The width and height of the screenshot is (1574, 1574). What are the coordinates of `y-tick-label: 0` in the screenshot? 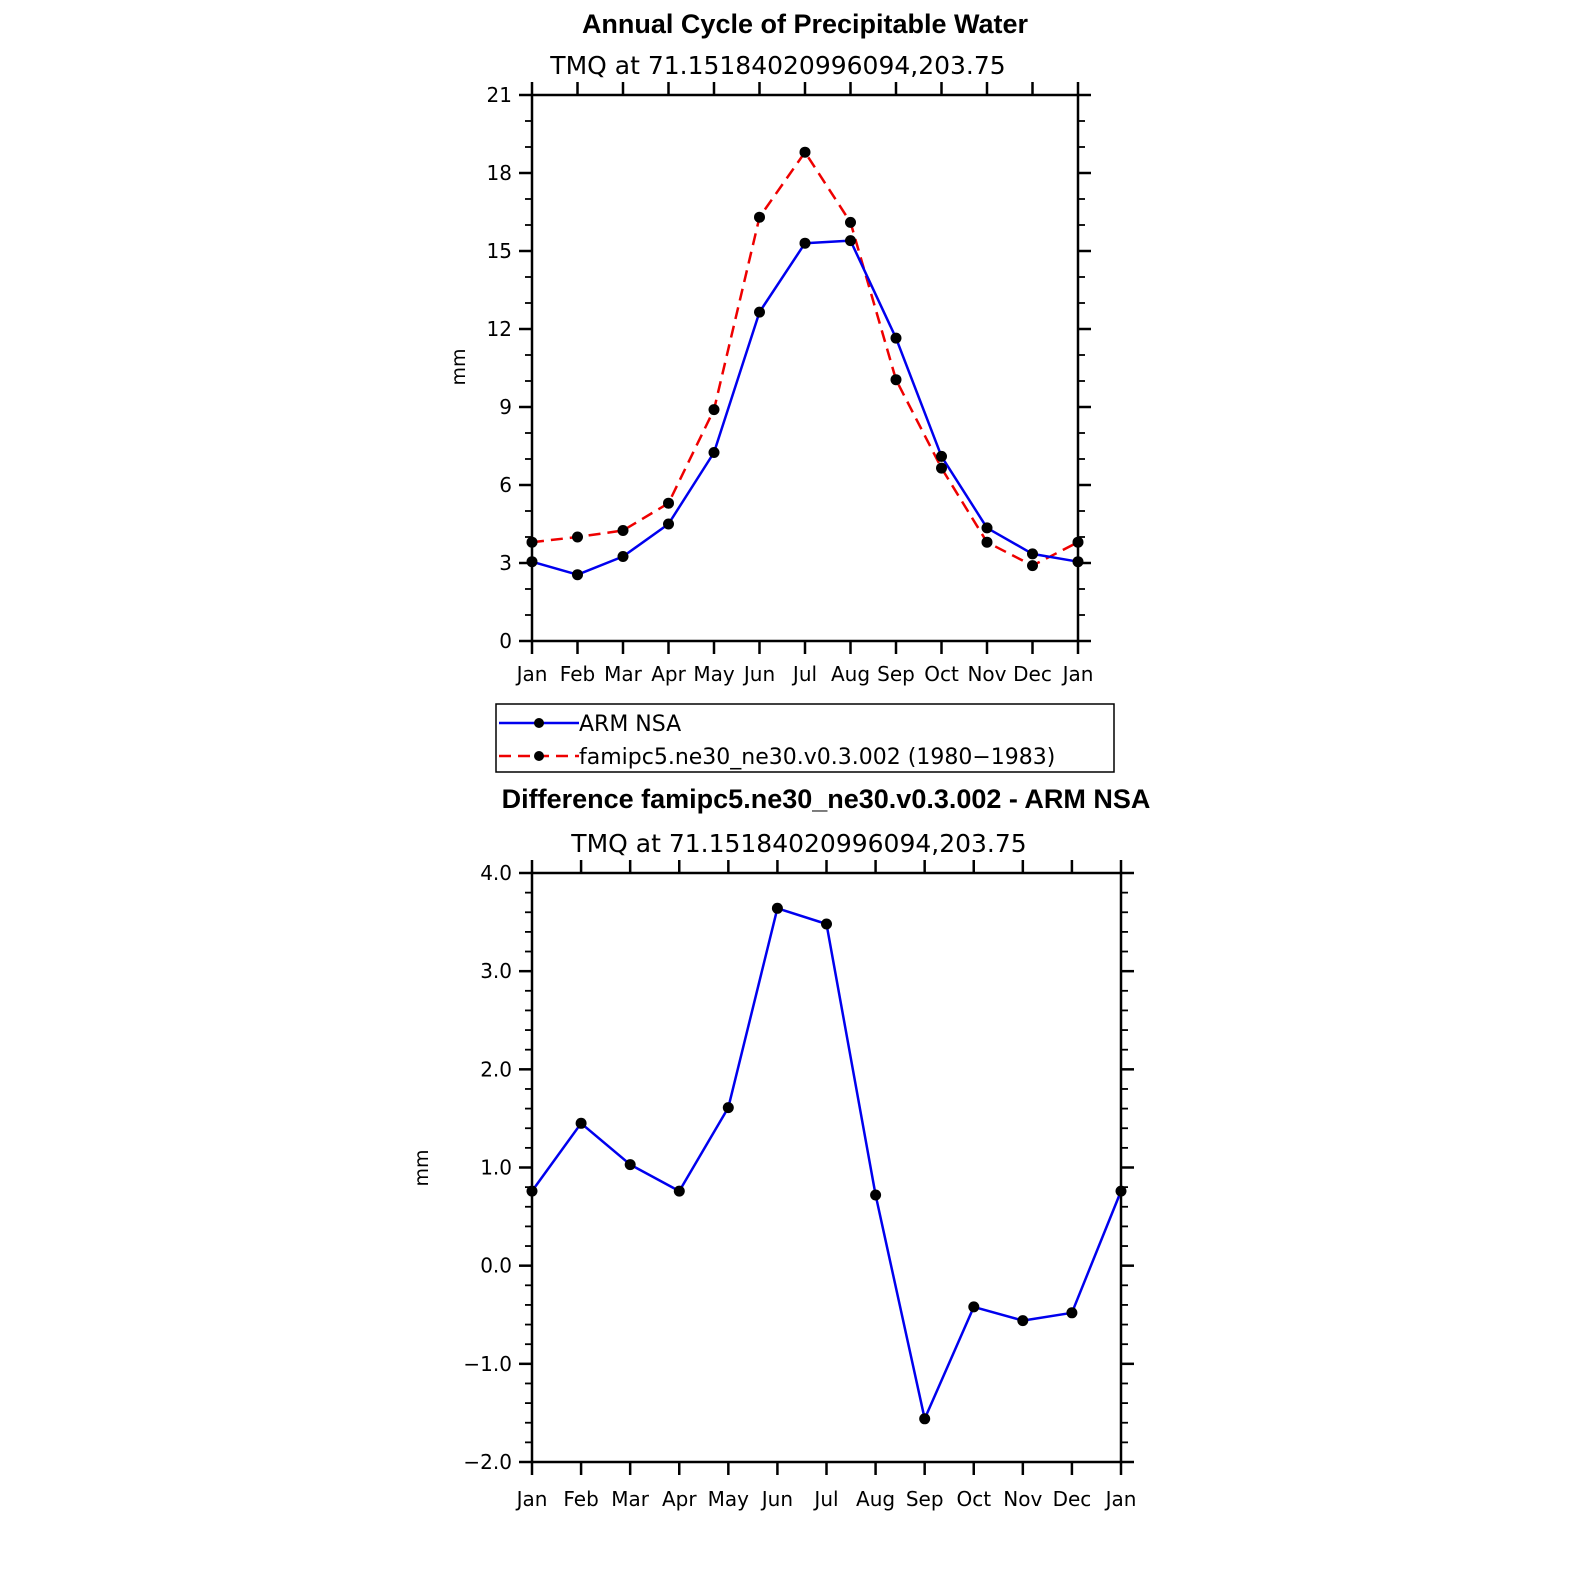 It's located at (505, 641).